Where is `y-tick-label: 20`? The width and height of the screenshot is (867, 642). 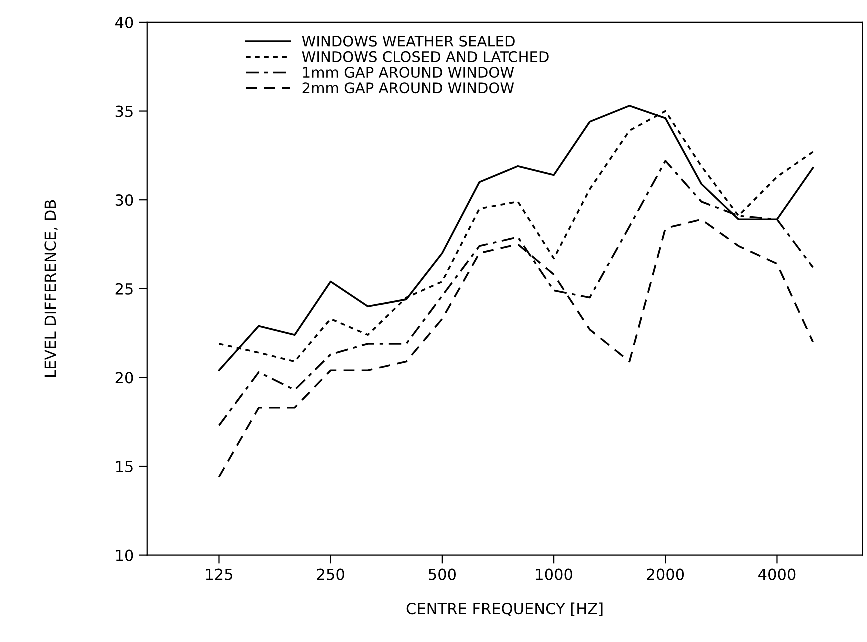
y-tick-label: 20 is located at coordinates (125, 378).